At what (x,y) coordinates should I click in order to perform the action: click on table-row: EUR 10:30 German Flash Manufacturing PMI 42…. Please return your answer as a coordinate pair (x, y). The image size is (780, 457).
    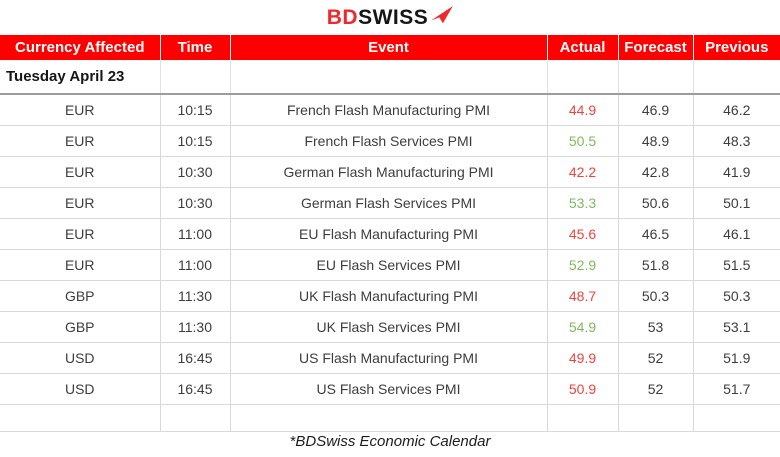
    Looking at the image, I should click on (390, 172).